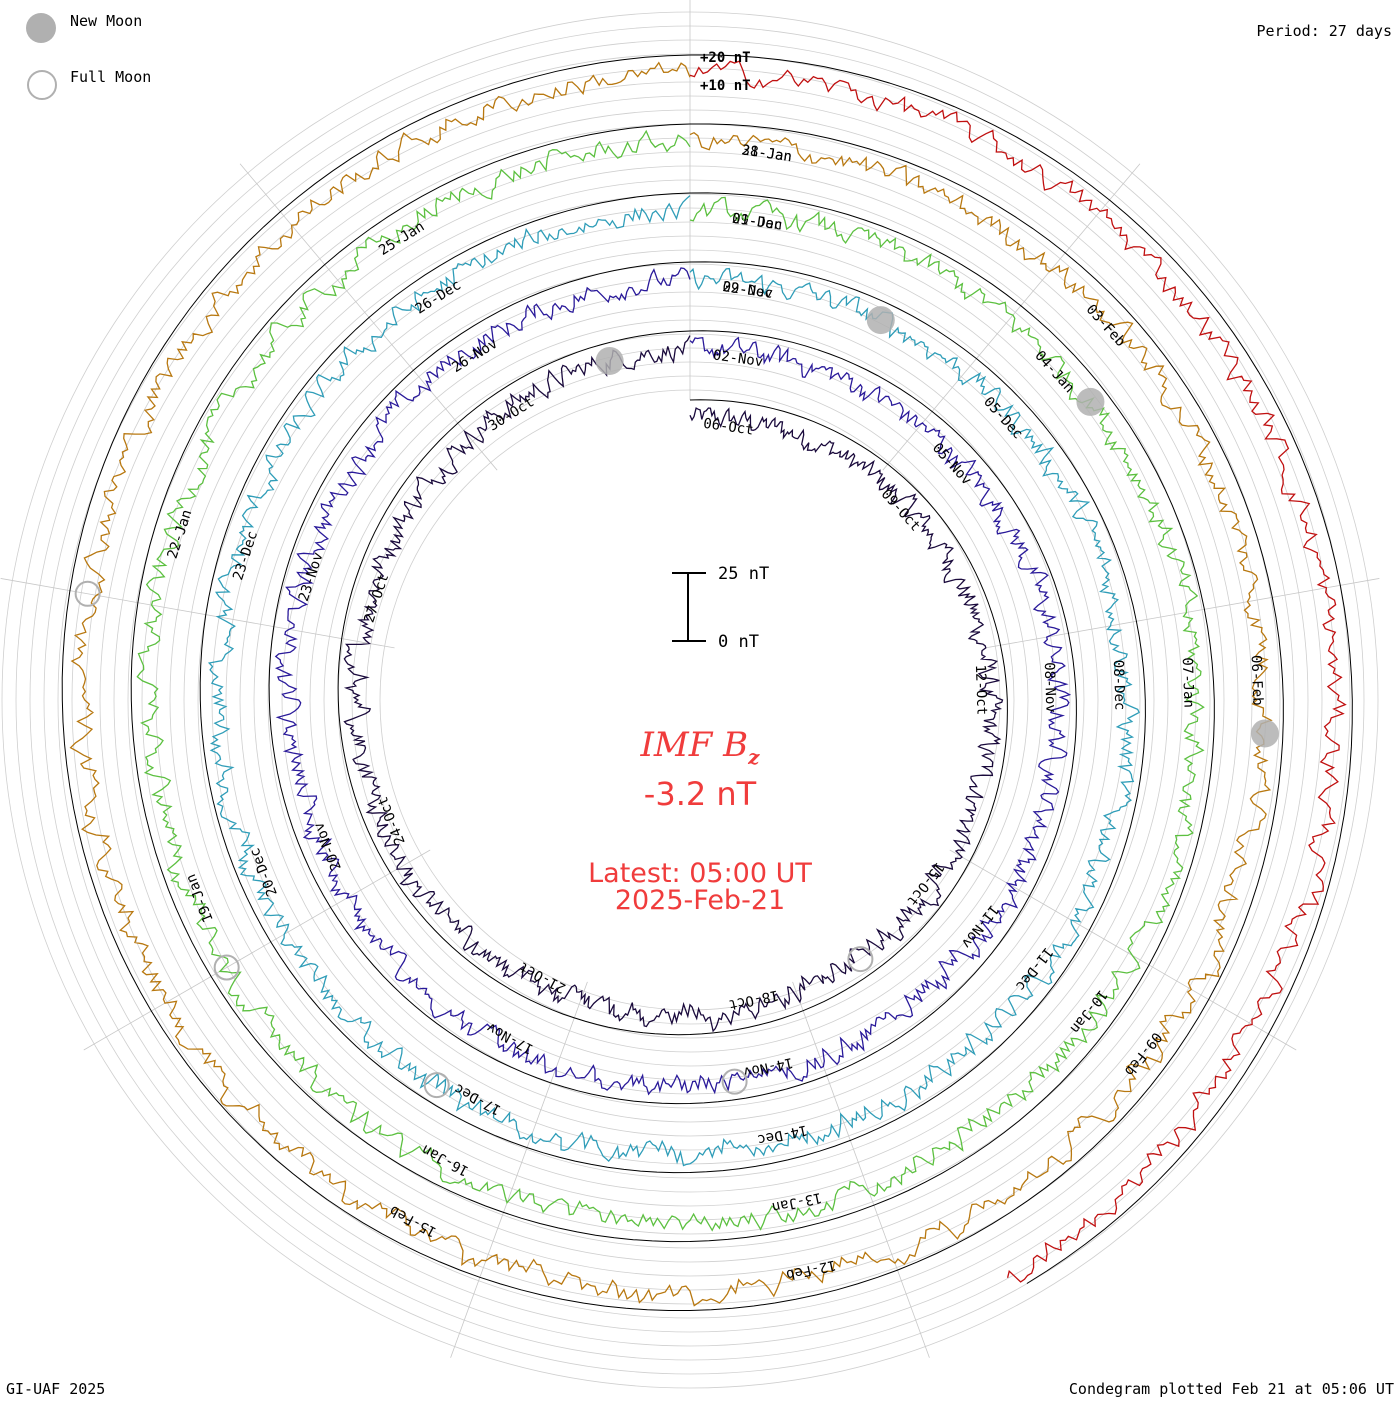  What do you see at coordinates (42, 85) in the screenshot?
I see `full-moon-icon` at bounding box center [42, 85].